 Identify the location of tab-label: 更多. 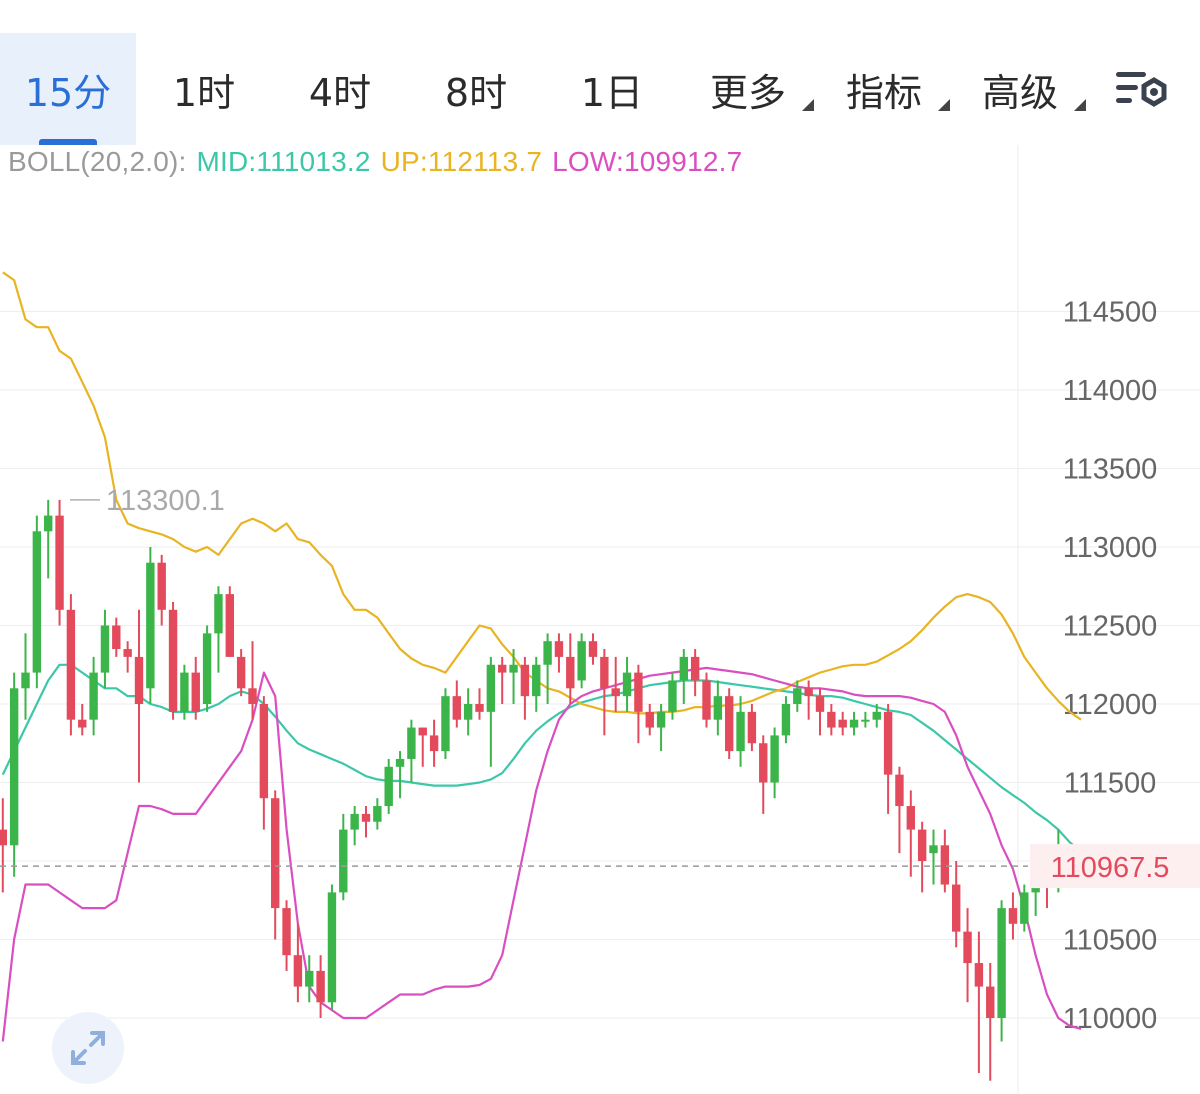
(747, 92).